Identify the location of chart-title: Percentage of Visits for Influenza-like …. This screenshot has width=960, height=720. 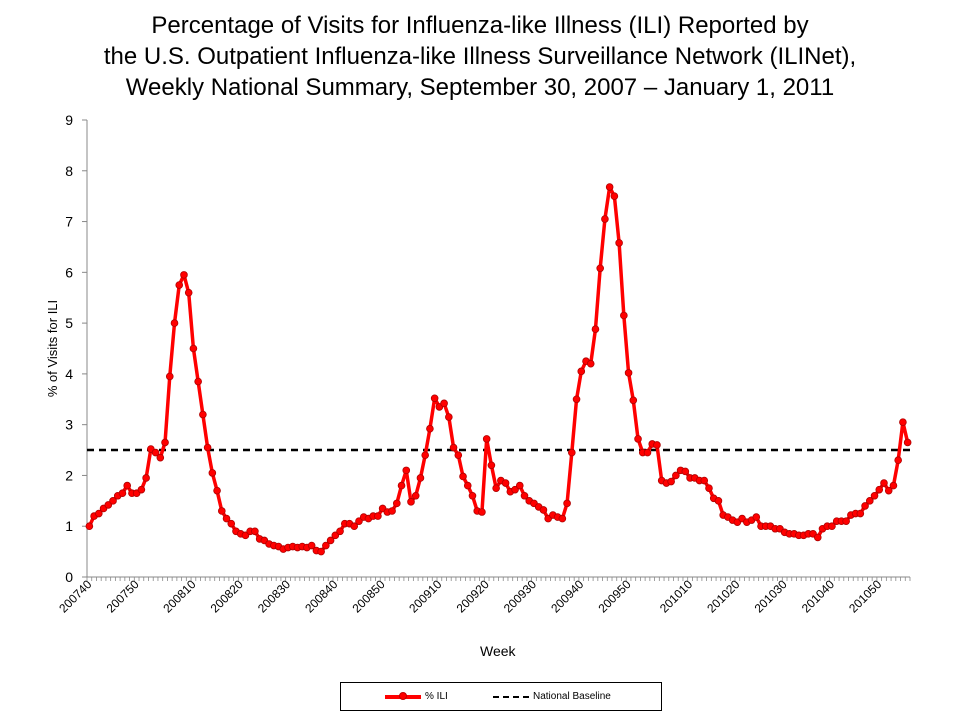
(480, 56).